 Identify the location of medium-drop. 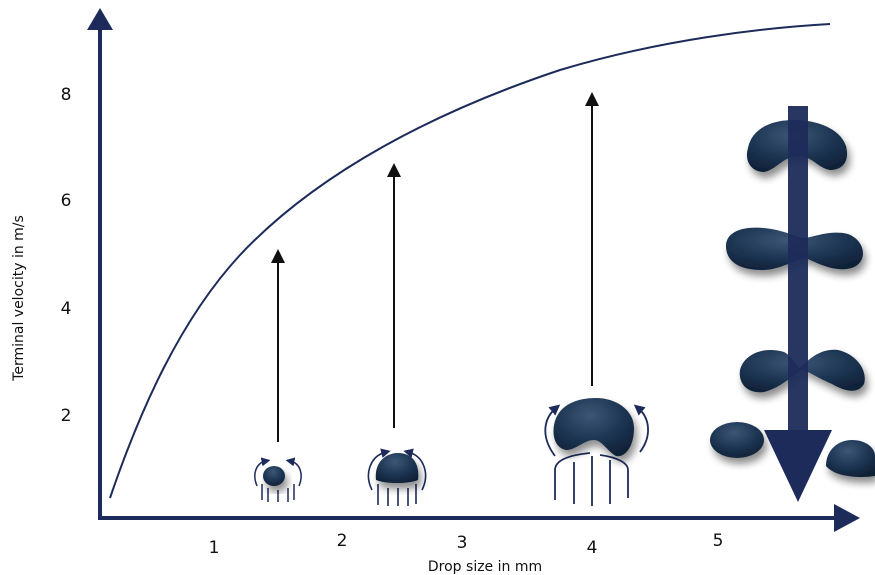
(397, 477).